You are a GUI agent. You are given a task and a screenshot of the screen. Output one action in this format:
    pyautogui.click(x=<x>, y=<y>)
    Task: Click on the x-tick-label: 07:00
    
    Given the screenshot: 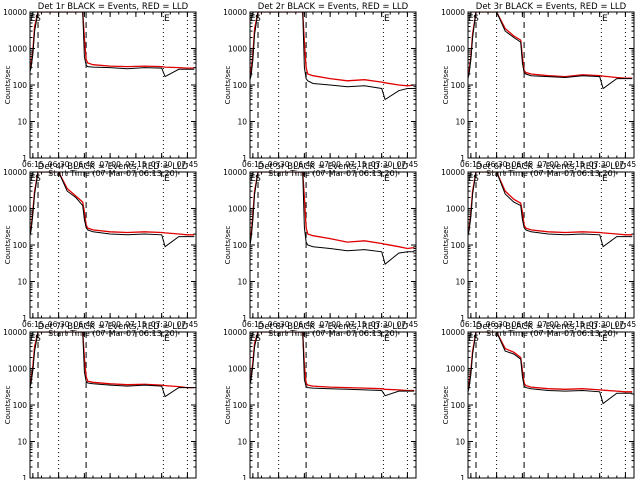 What is the action you would take?
    pyautogui.click(x=330, y=164)
    